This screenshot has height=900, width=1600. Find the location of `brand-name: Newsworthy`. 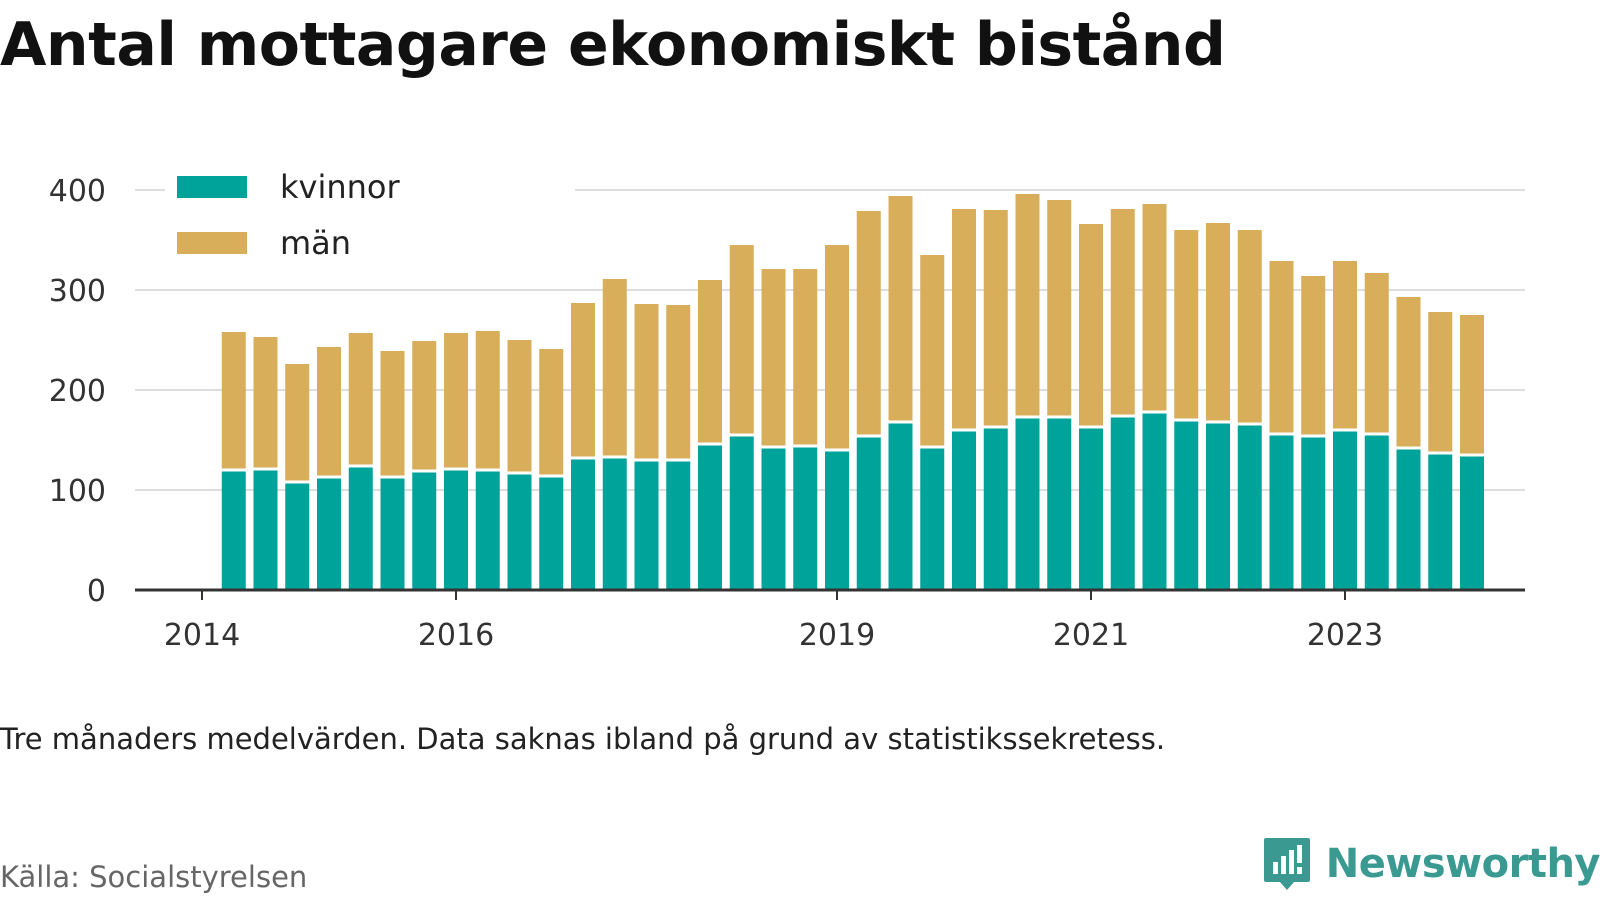

brand-name: Newsworthy is located at coordinates (1462, 864).